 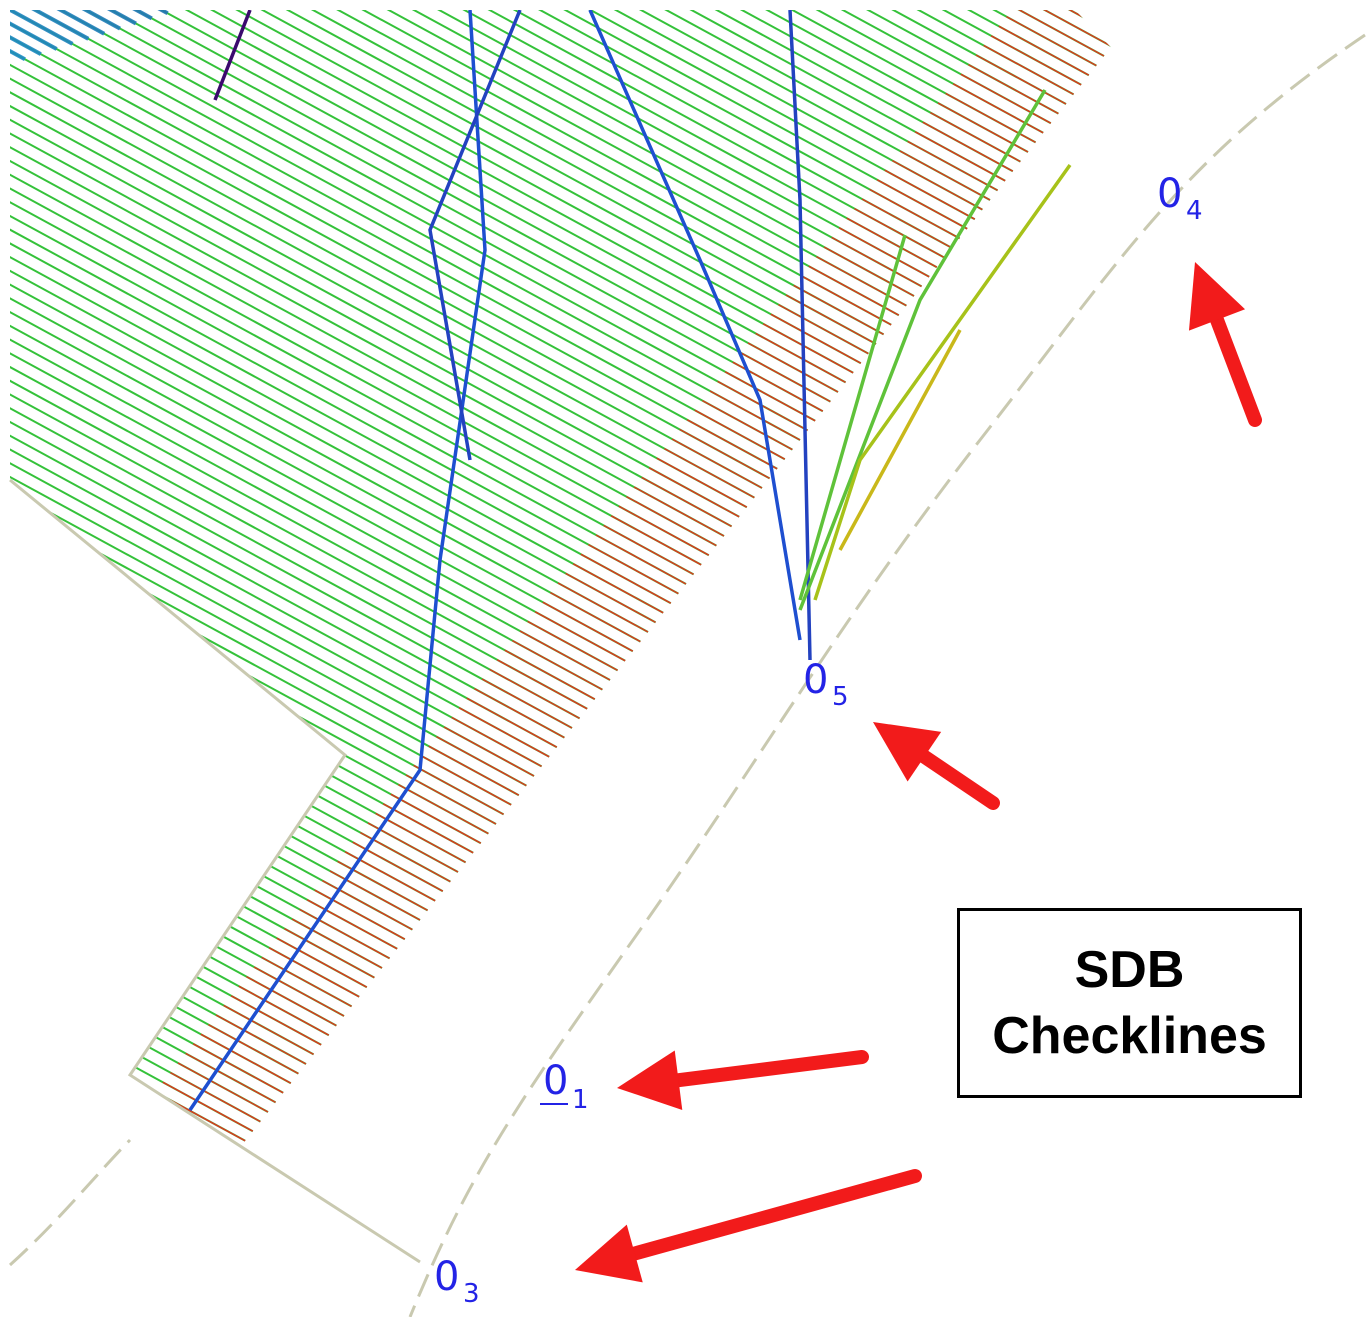 What do you see at coordinates (840, 697) in the screenshot?
I see `svg-text: 5` at bounding box center [840, 697].